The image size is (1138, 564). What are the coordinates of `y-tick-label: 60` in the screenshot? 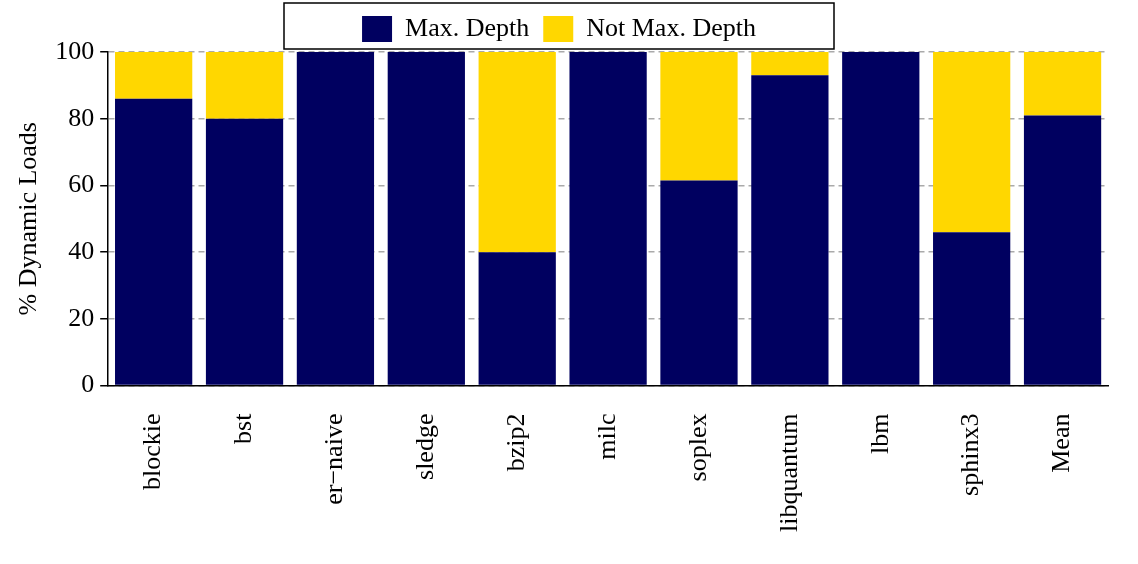 It's located at (81, 184).